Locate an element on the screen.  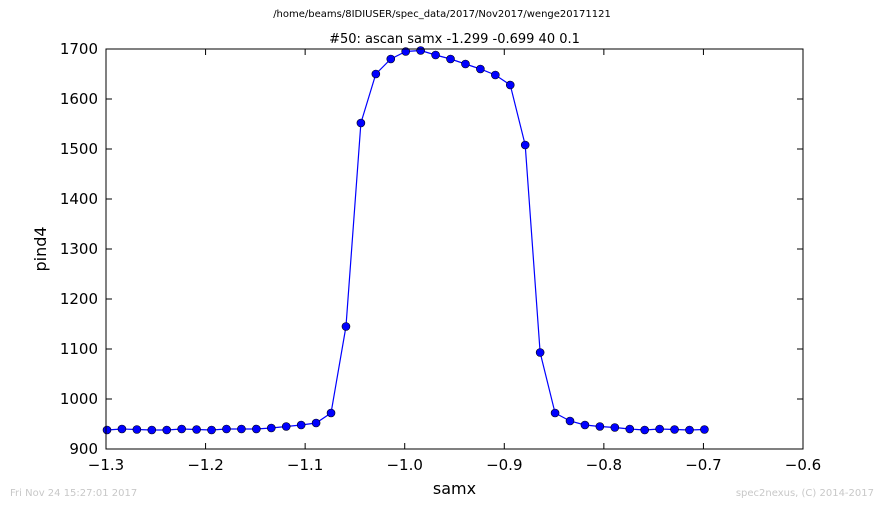
x-tick-label: −1.3 is located at coordinates (106, 465).